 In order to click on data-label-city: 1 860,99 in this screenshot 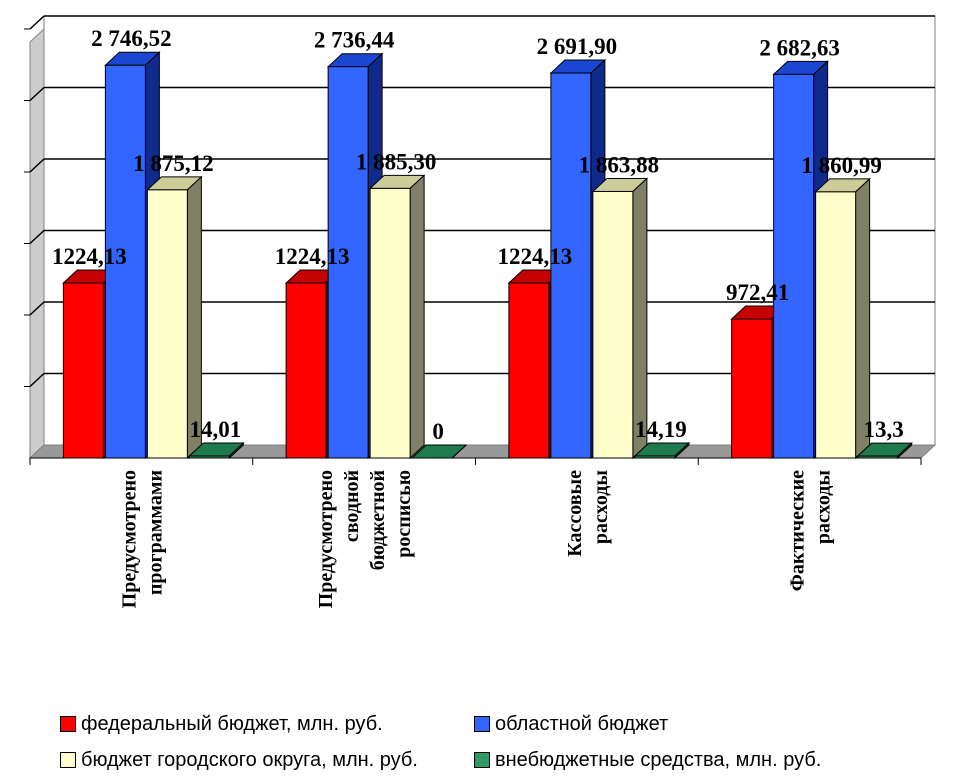, I will do `click(841, 165)`.